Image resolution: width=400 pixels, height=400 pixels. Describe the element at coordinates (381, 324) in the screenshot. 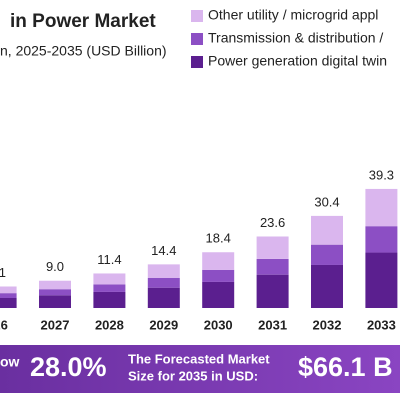

I see `x-tick-label: 2033` at that location.